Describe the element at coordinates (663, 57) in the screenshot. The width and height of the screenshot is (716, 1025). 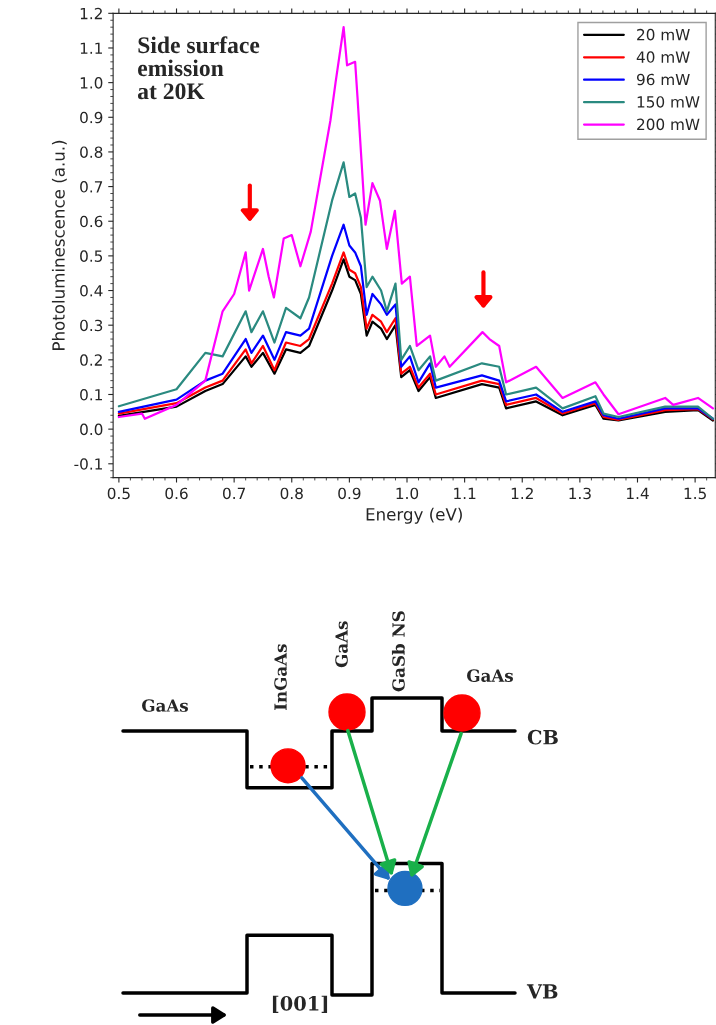
I see `legend-label: 40 mW` at that location.